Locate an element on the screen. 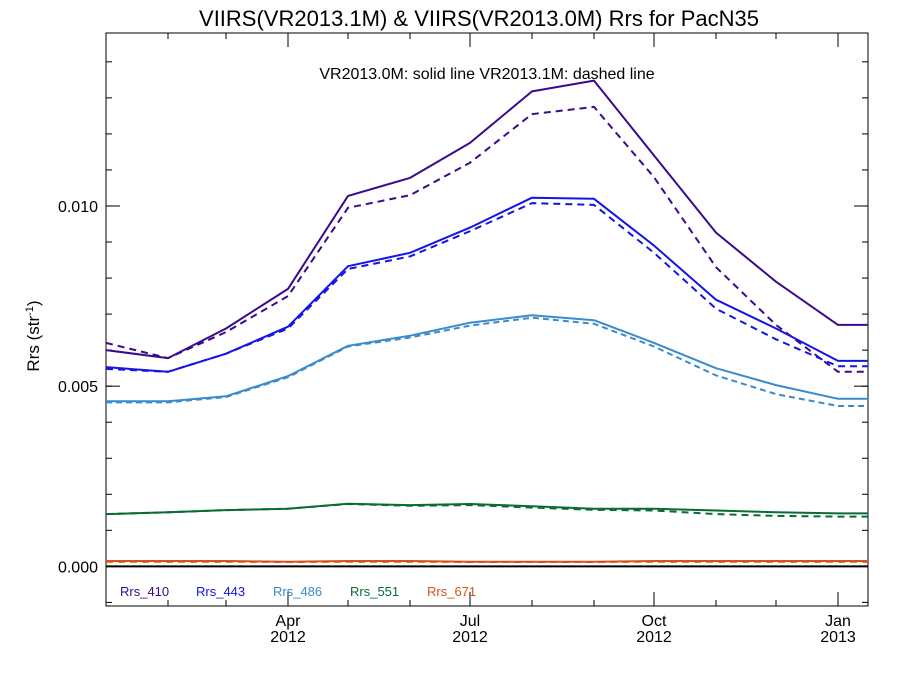 The height and width of the screenshot is (675, 900). x-tick-label-month: Jul is located at coordinates (470, 621).